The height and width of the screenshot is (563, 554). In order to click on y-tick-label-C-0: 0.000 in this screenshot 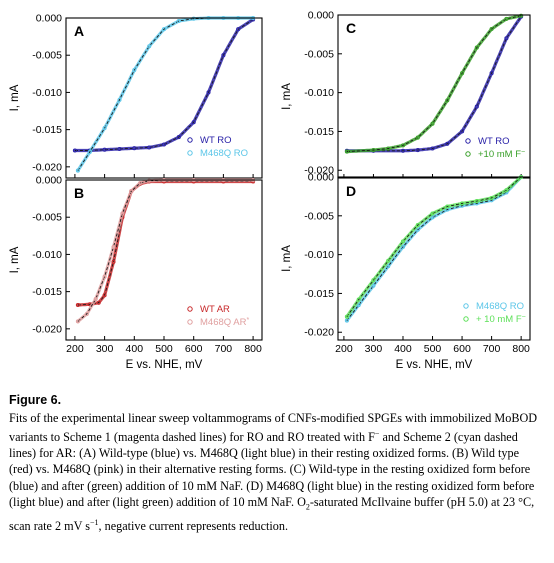, I will do `click(321, 16)`.